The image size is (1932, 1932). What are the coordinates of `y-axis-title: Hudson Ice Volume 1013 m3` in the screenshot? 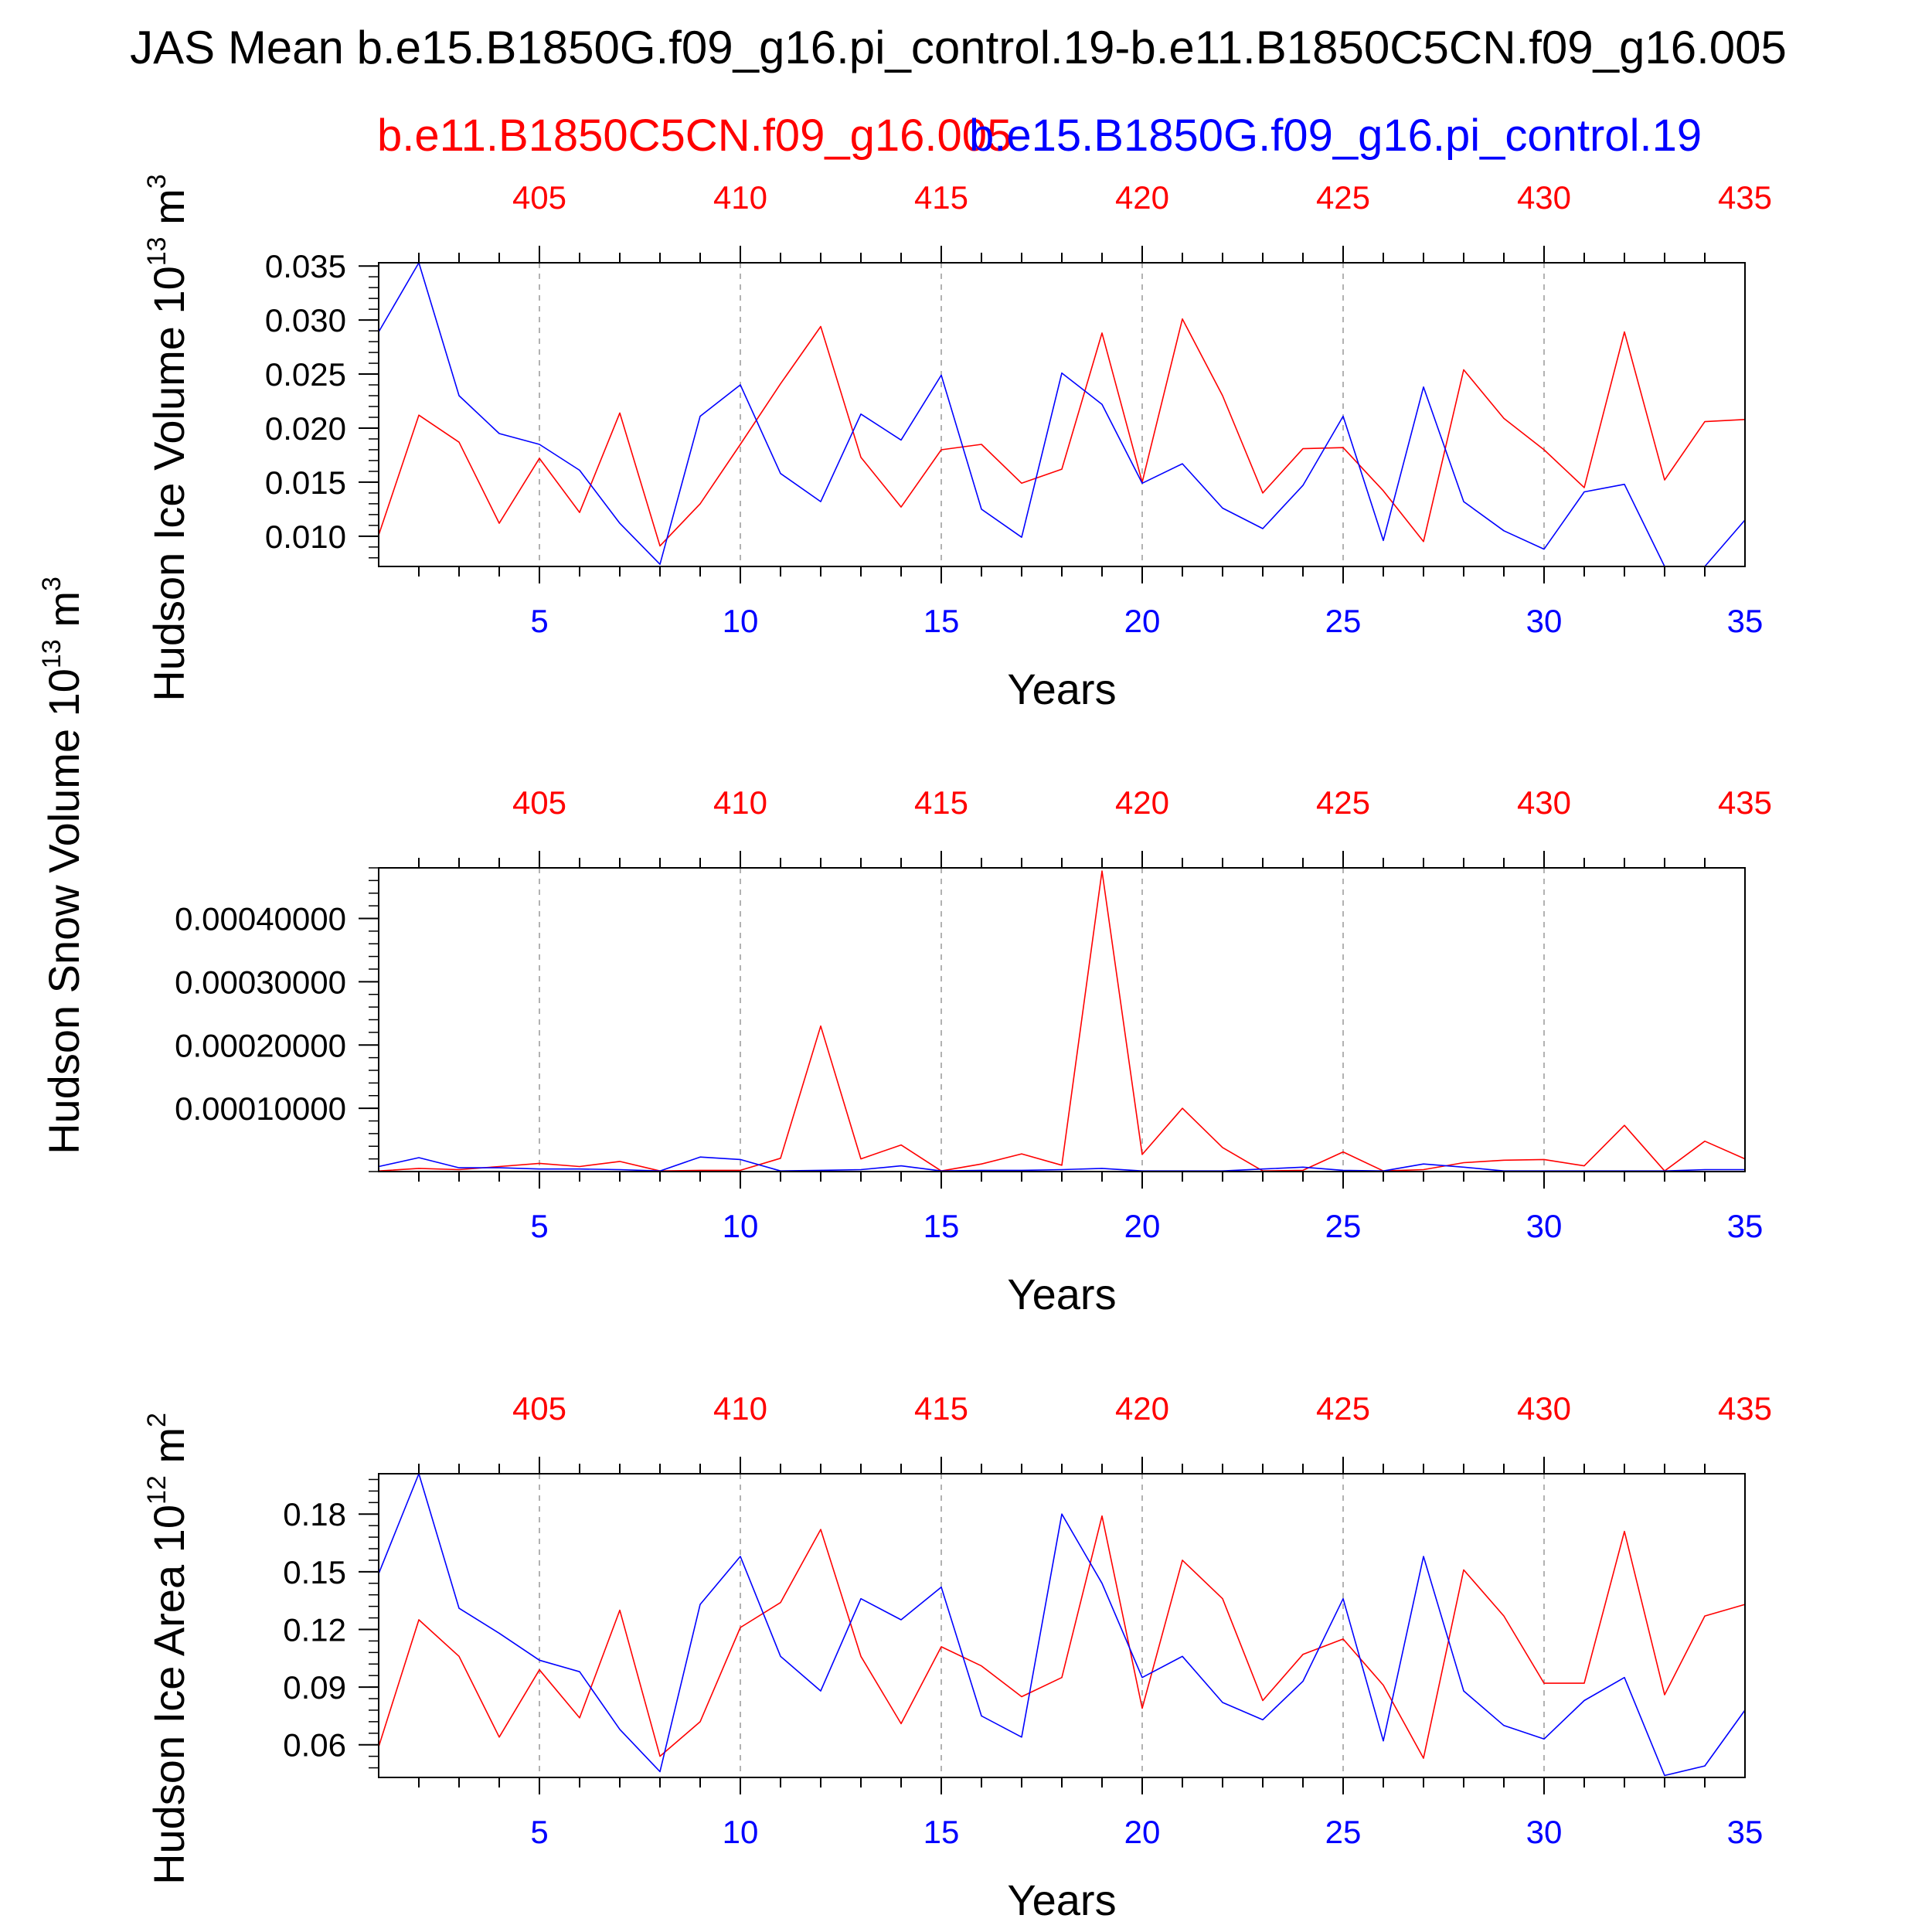 It's located at (168, 438).